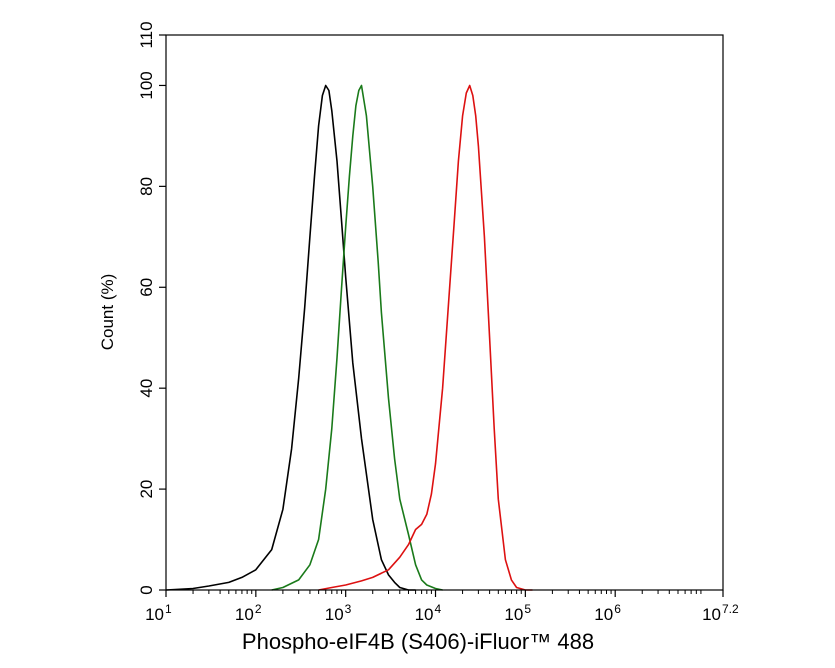  Describe the element at coordinates (146, 287) in the screenshot. I see `y-tick-label: 60` at that location.